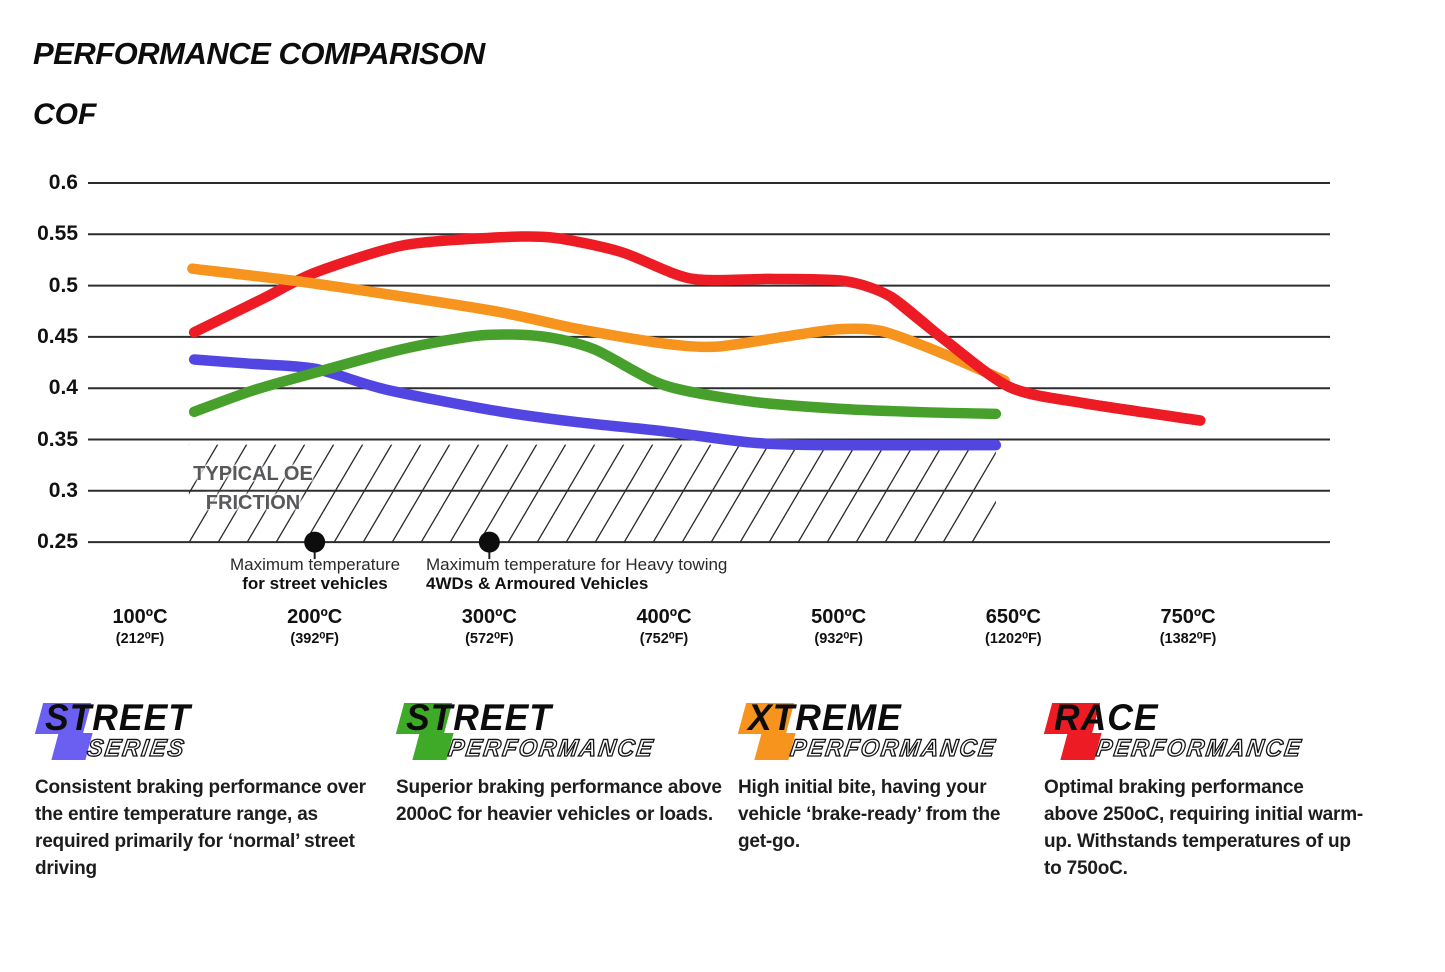 The height and width of the screenshot is (972, 1445). Describe the element at coordinates (136, 748) in the screenshot. I see `logo-word2: SERIES` at that location.